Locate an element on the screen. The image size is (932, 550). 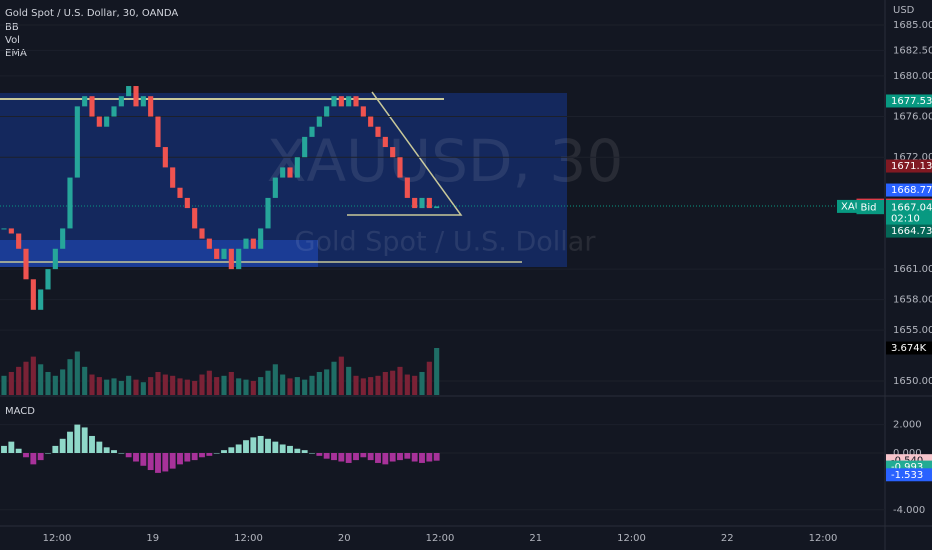
indicator-label: EMA is located at coordinates (16, 53).